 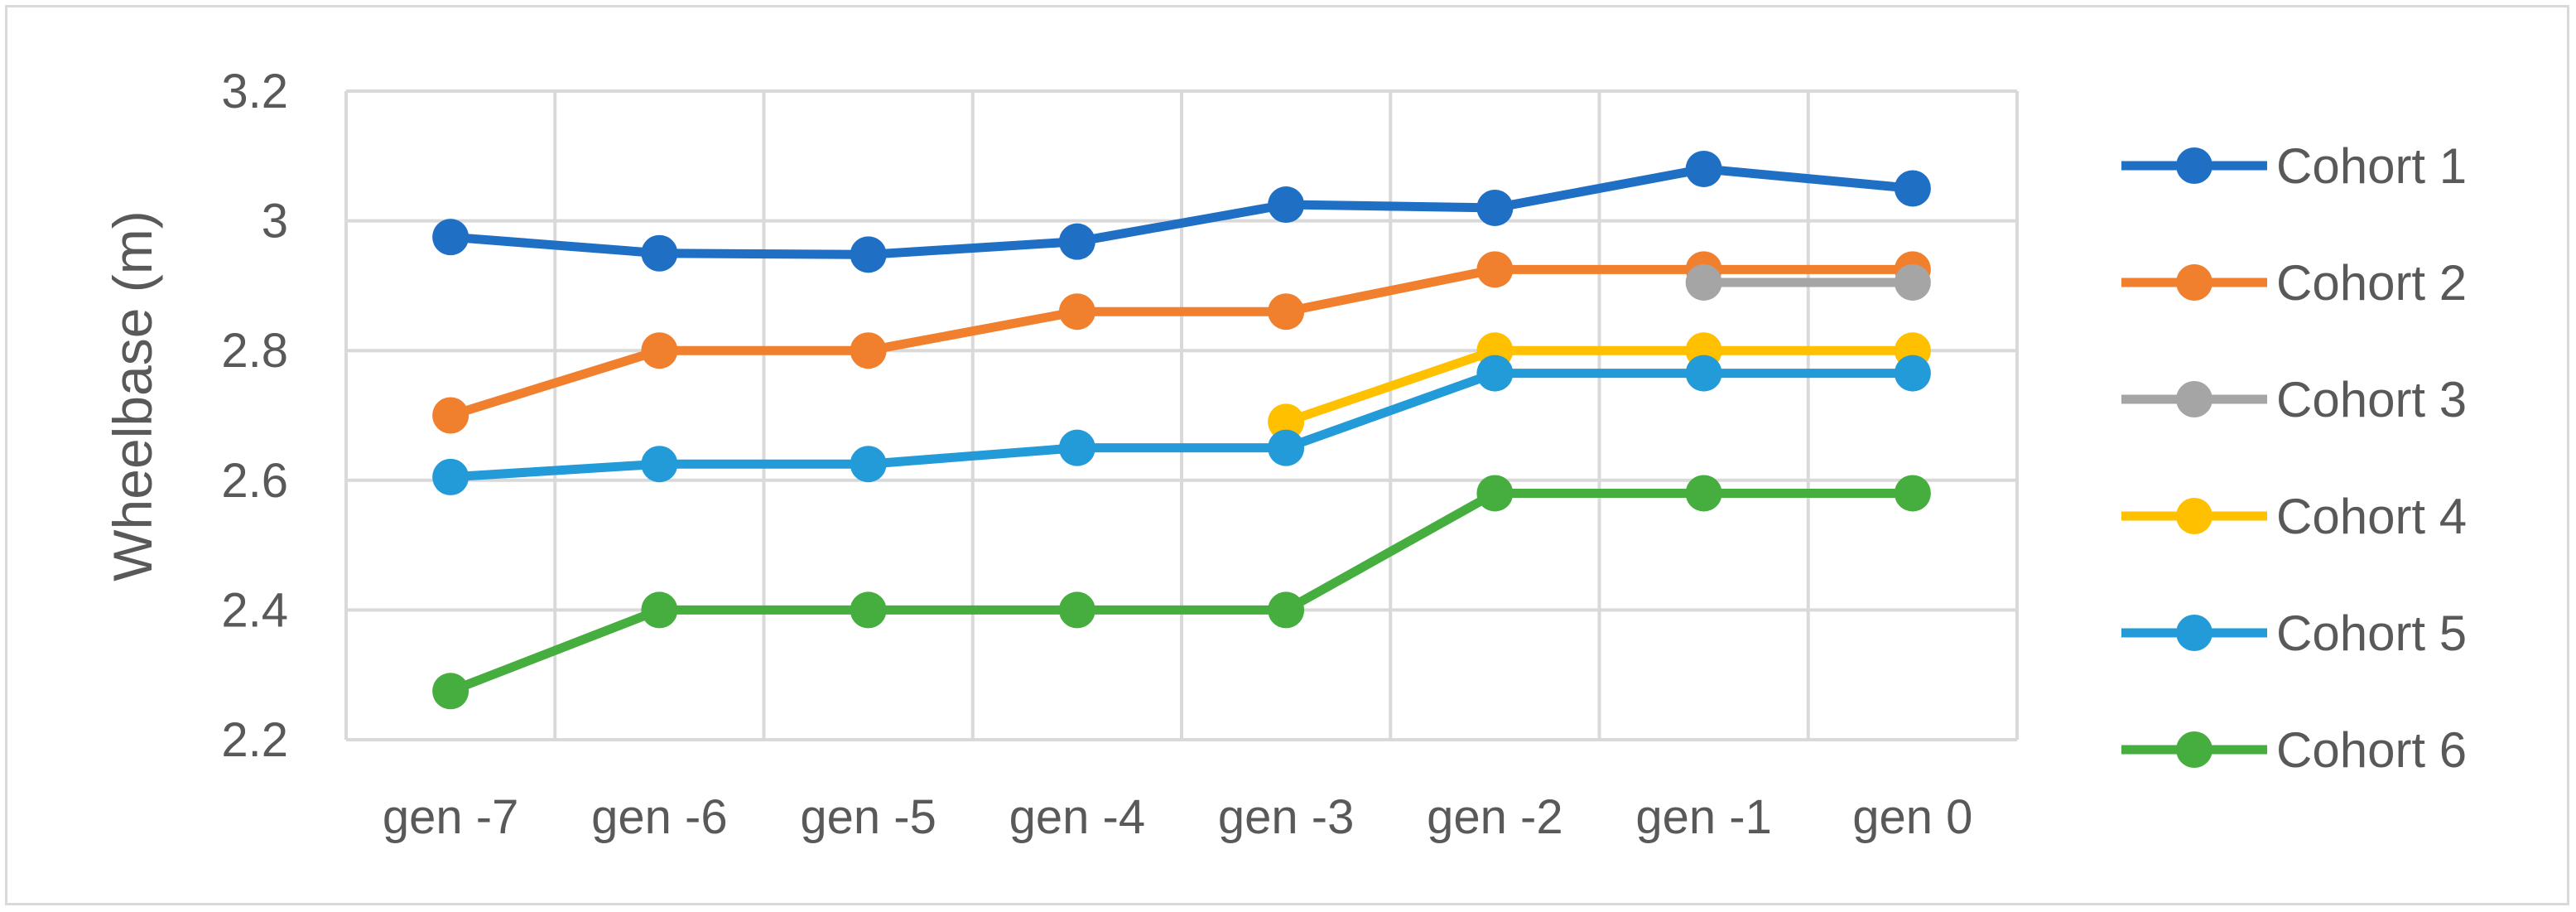 I want to click on legend-item: Cohort 3, so click(x=2294, y=399).